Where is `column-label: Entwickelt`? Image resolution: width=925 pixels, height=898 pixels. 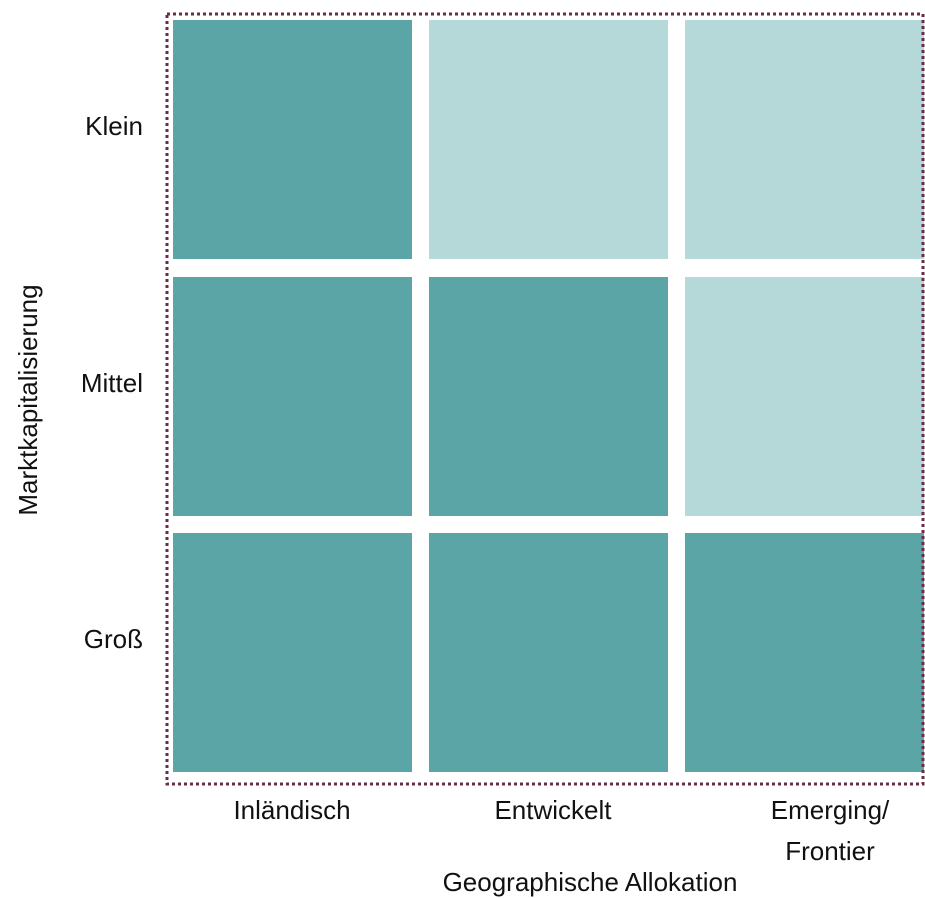 column-label: Entwickelt is located at coordinates (553, 810).